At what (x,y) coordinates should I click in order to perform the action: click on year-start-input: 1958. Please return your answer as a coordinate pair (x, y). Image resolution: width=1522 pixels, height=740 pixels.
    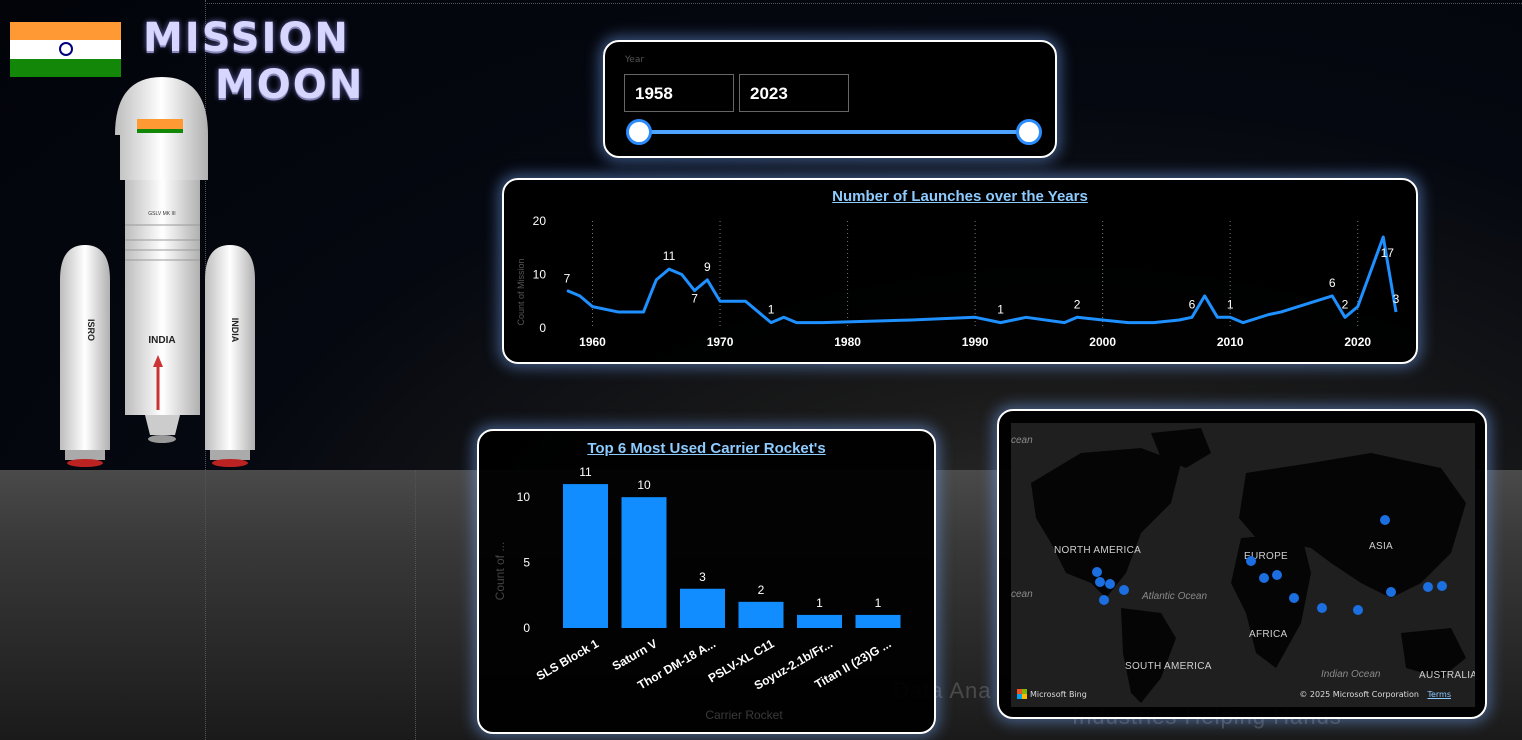
    Looking at the image, I should click on (679, 93).